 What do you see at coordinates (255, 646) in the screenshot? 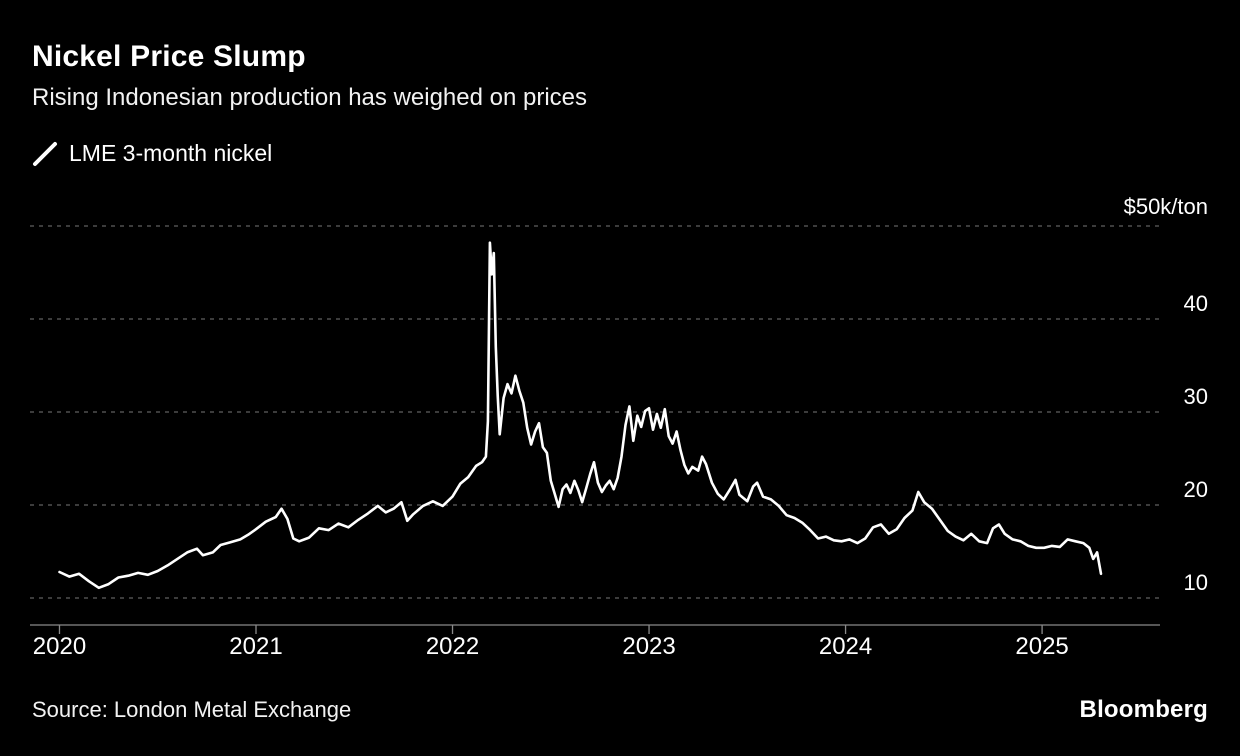
I see `x-axis-label-2021: 2021` at bounding box center [255, 646].